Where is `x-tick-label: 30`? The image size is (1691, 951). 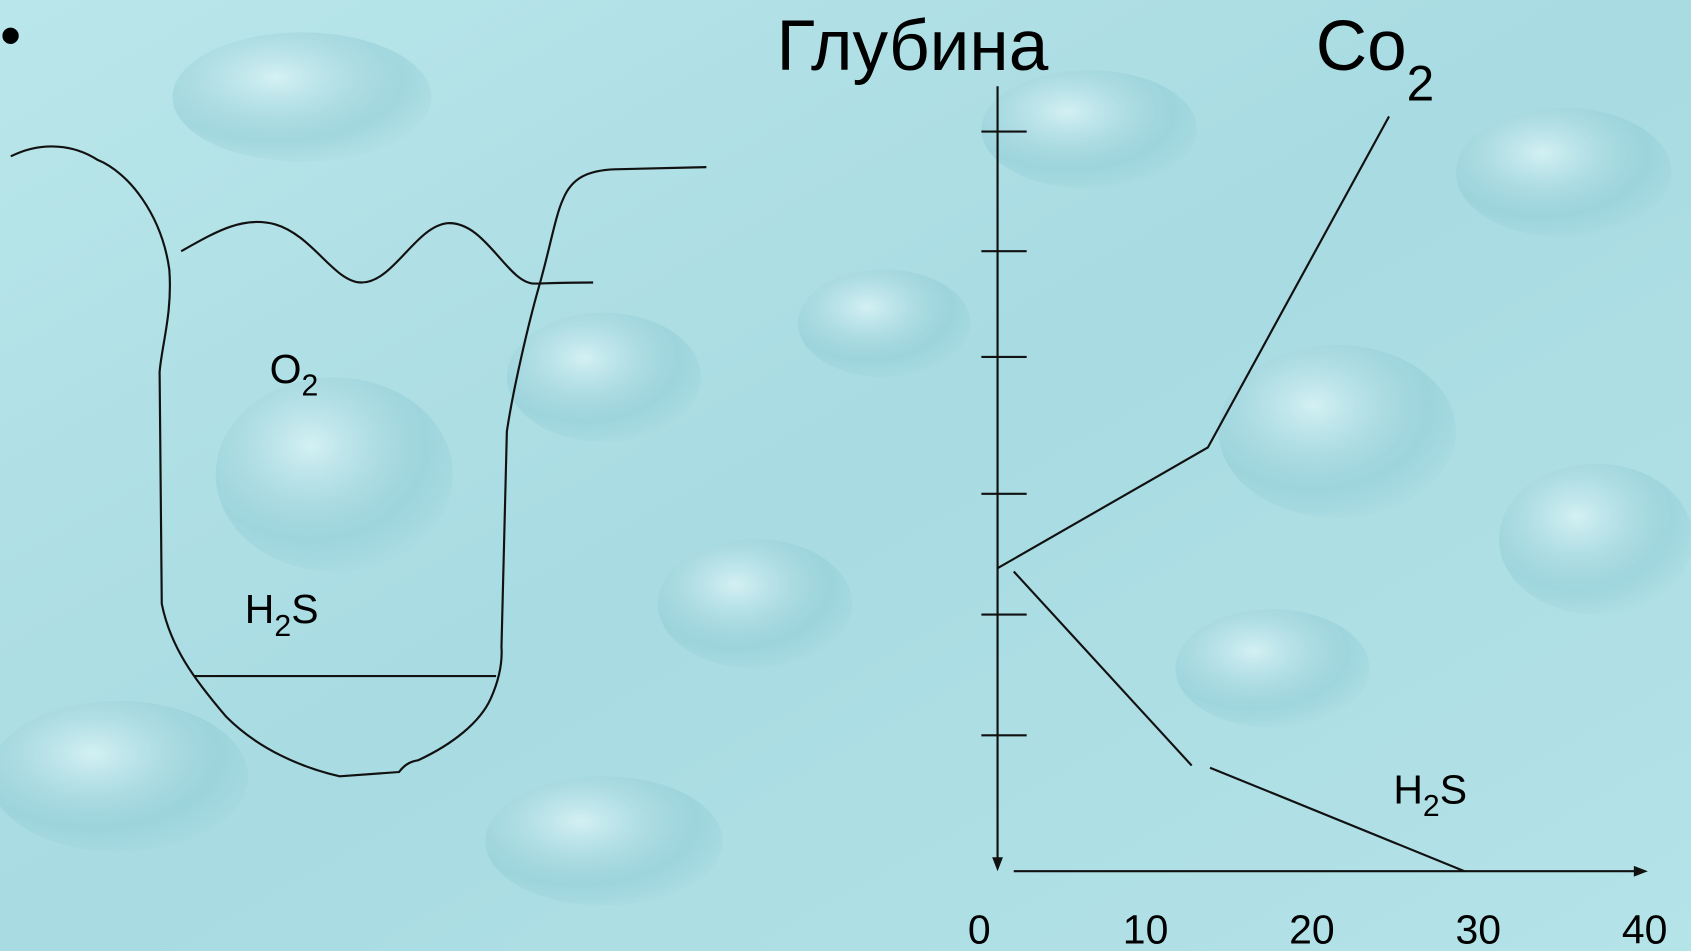
x-tick-label: 30 is located at coordinates (1478, 928).